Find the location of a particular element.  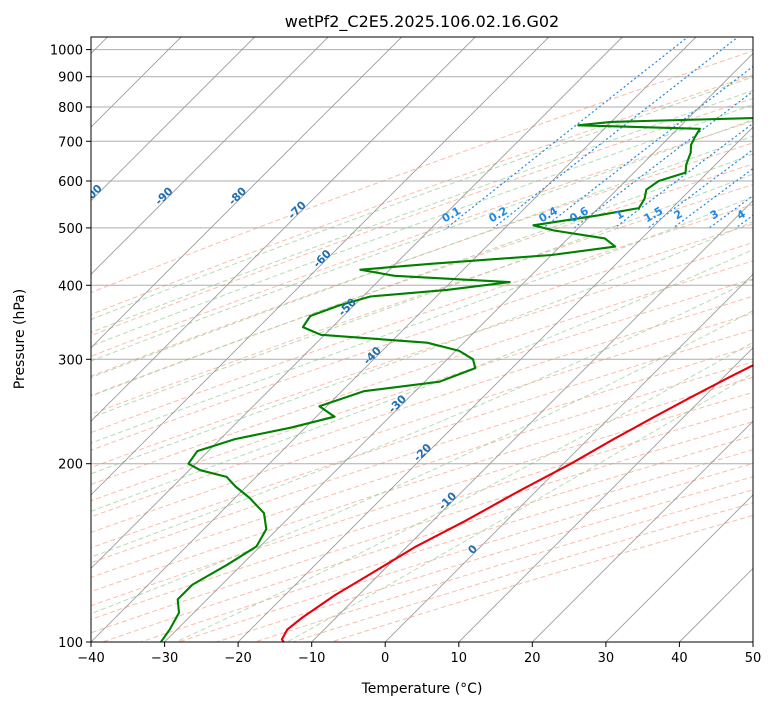

y-tick-label: 500 is located at coordinates (70, 229).